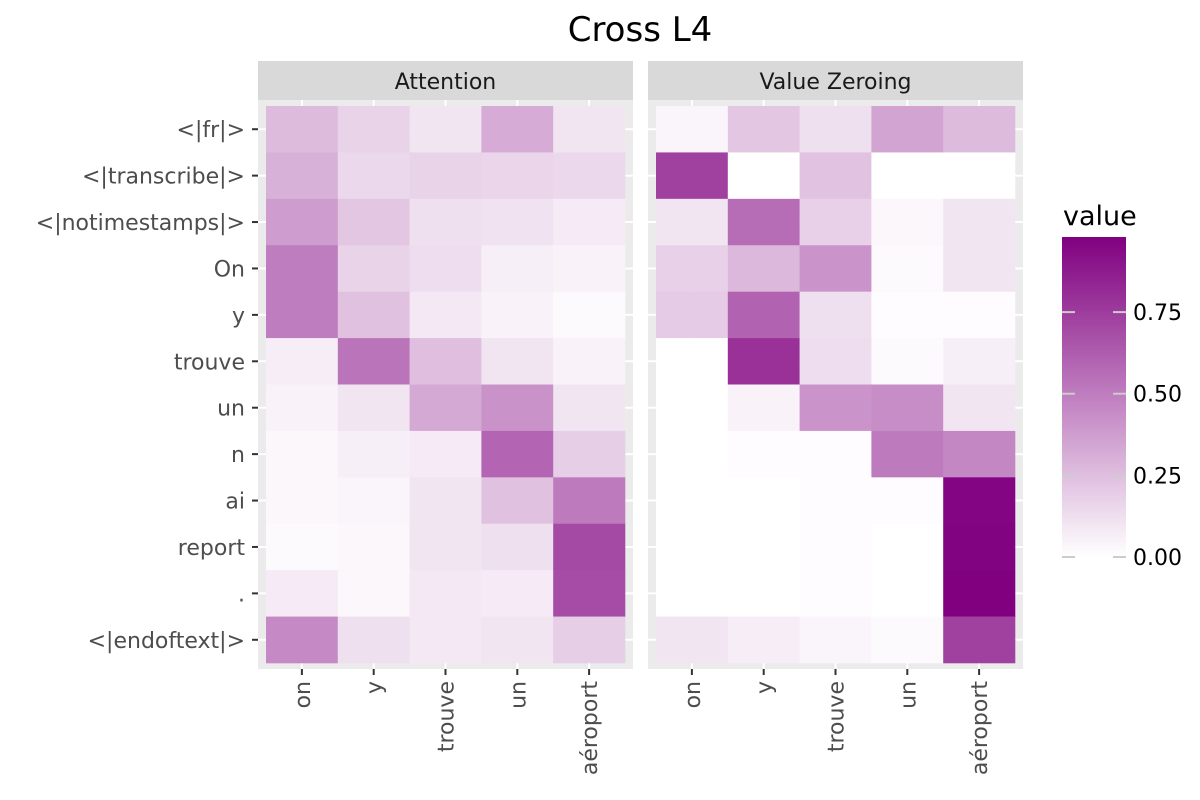 This screenshot has height=800, width=1200. I want to click on y-tick-label: n, so click(238, 455).